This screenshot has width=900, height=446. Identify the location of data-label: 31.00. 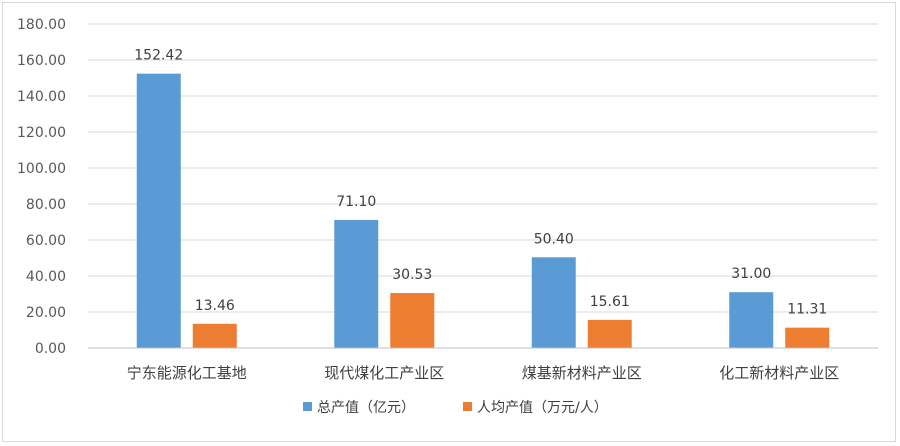
(751, 274).